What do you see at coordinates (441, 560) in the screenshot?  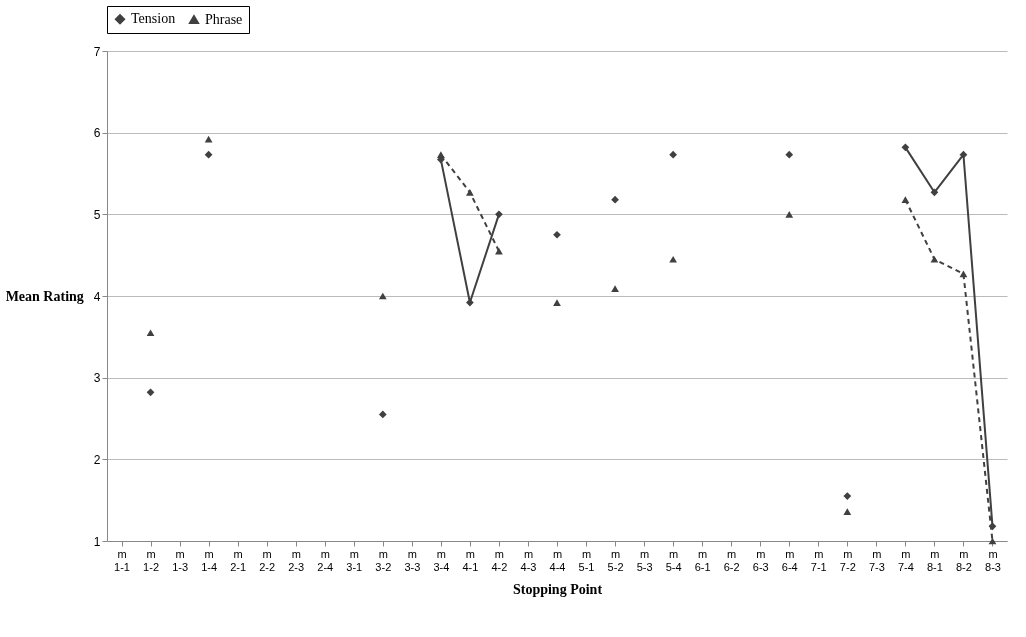 I see `x-tick-label: m 3-4` at bounding box center [441, 560].